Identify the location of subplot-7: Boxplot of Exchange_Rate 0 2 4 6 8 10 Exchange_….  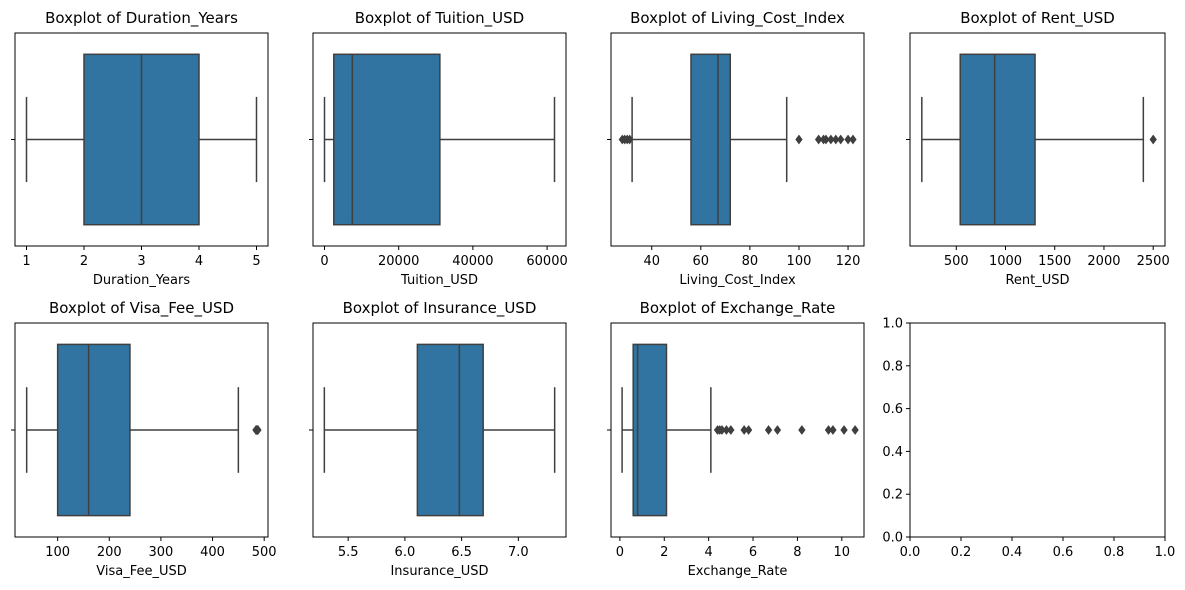
(736, 439).